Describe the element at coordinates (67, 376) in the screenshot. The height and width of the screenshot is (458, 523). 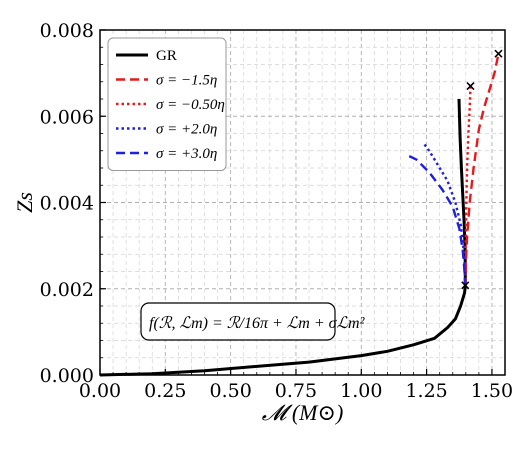
I see `y-tick-label: 0.000` at that location.